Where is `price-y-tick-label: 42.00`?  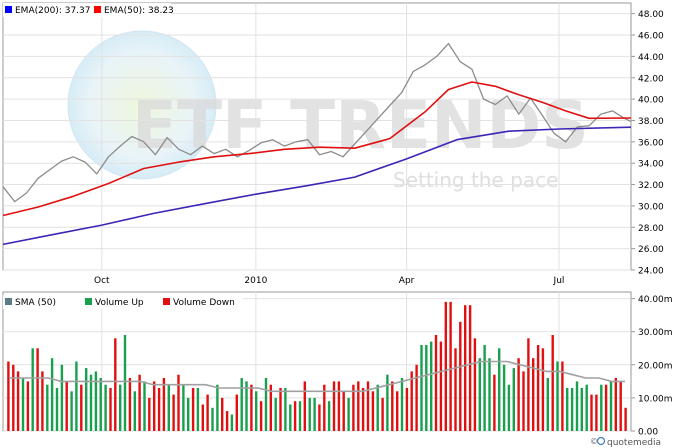
price-y-tick-label: 42.00 is located at coordinates (651, 79).